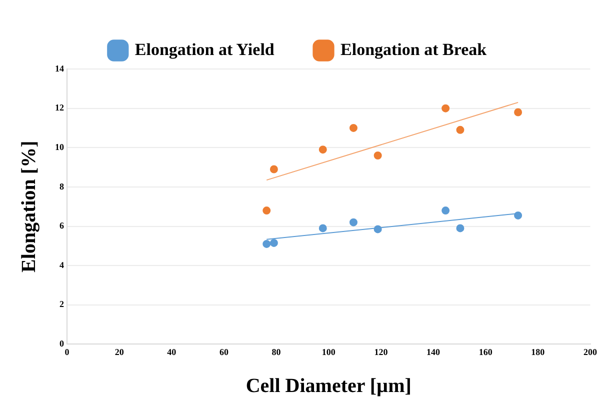  I want to click on y-tick-label: 14, so click(59, 68).